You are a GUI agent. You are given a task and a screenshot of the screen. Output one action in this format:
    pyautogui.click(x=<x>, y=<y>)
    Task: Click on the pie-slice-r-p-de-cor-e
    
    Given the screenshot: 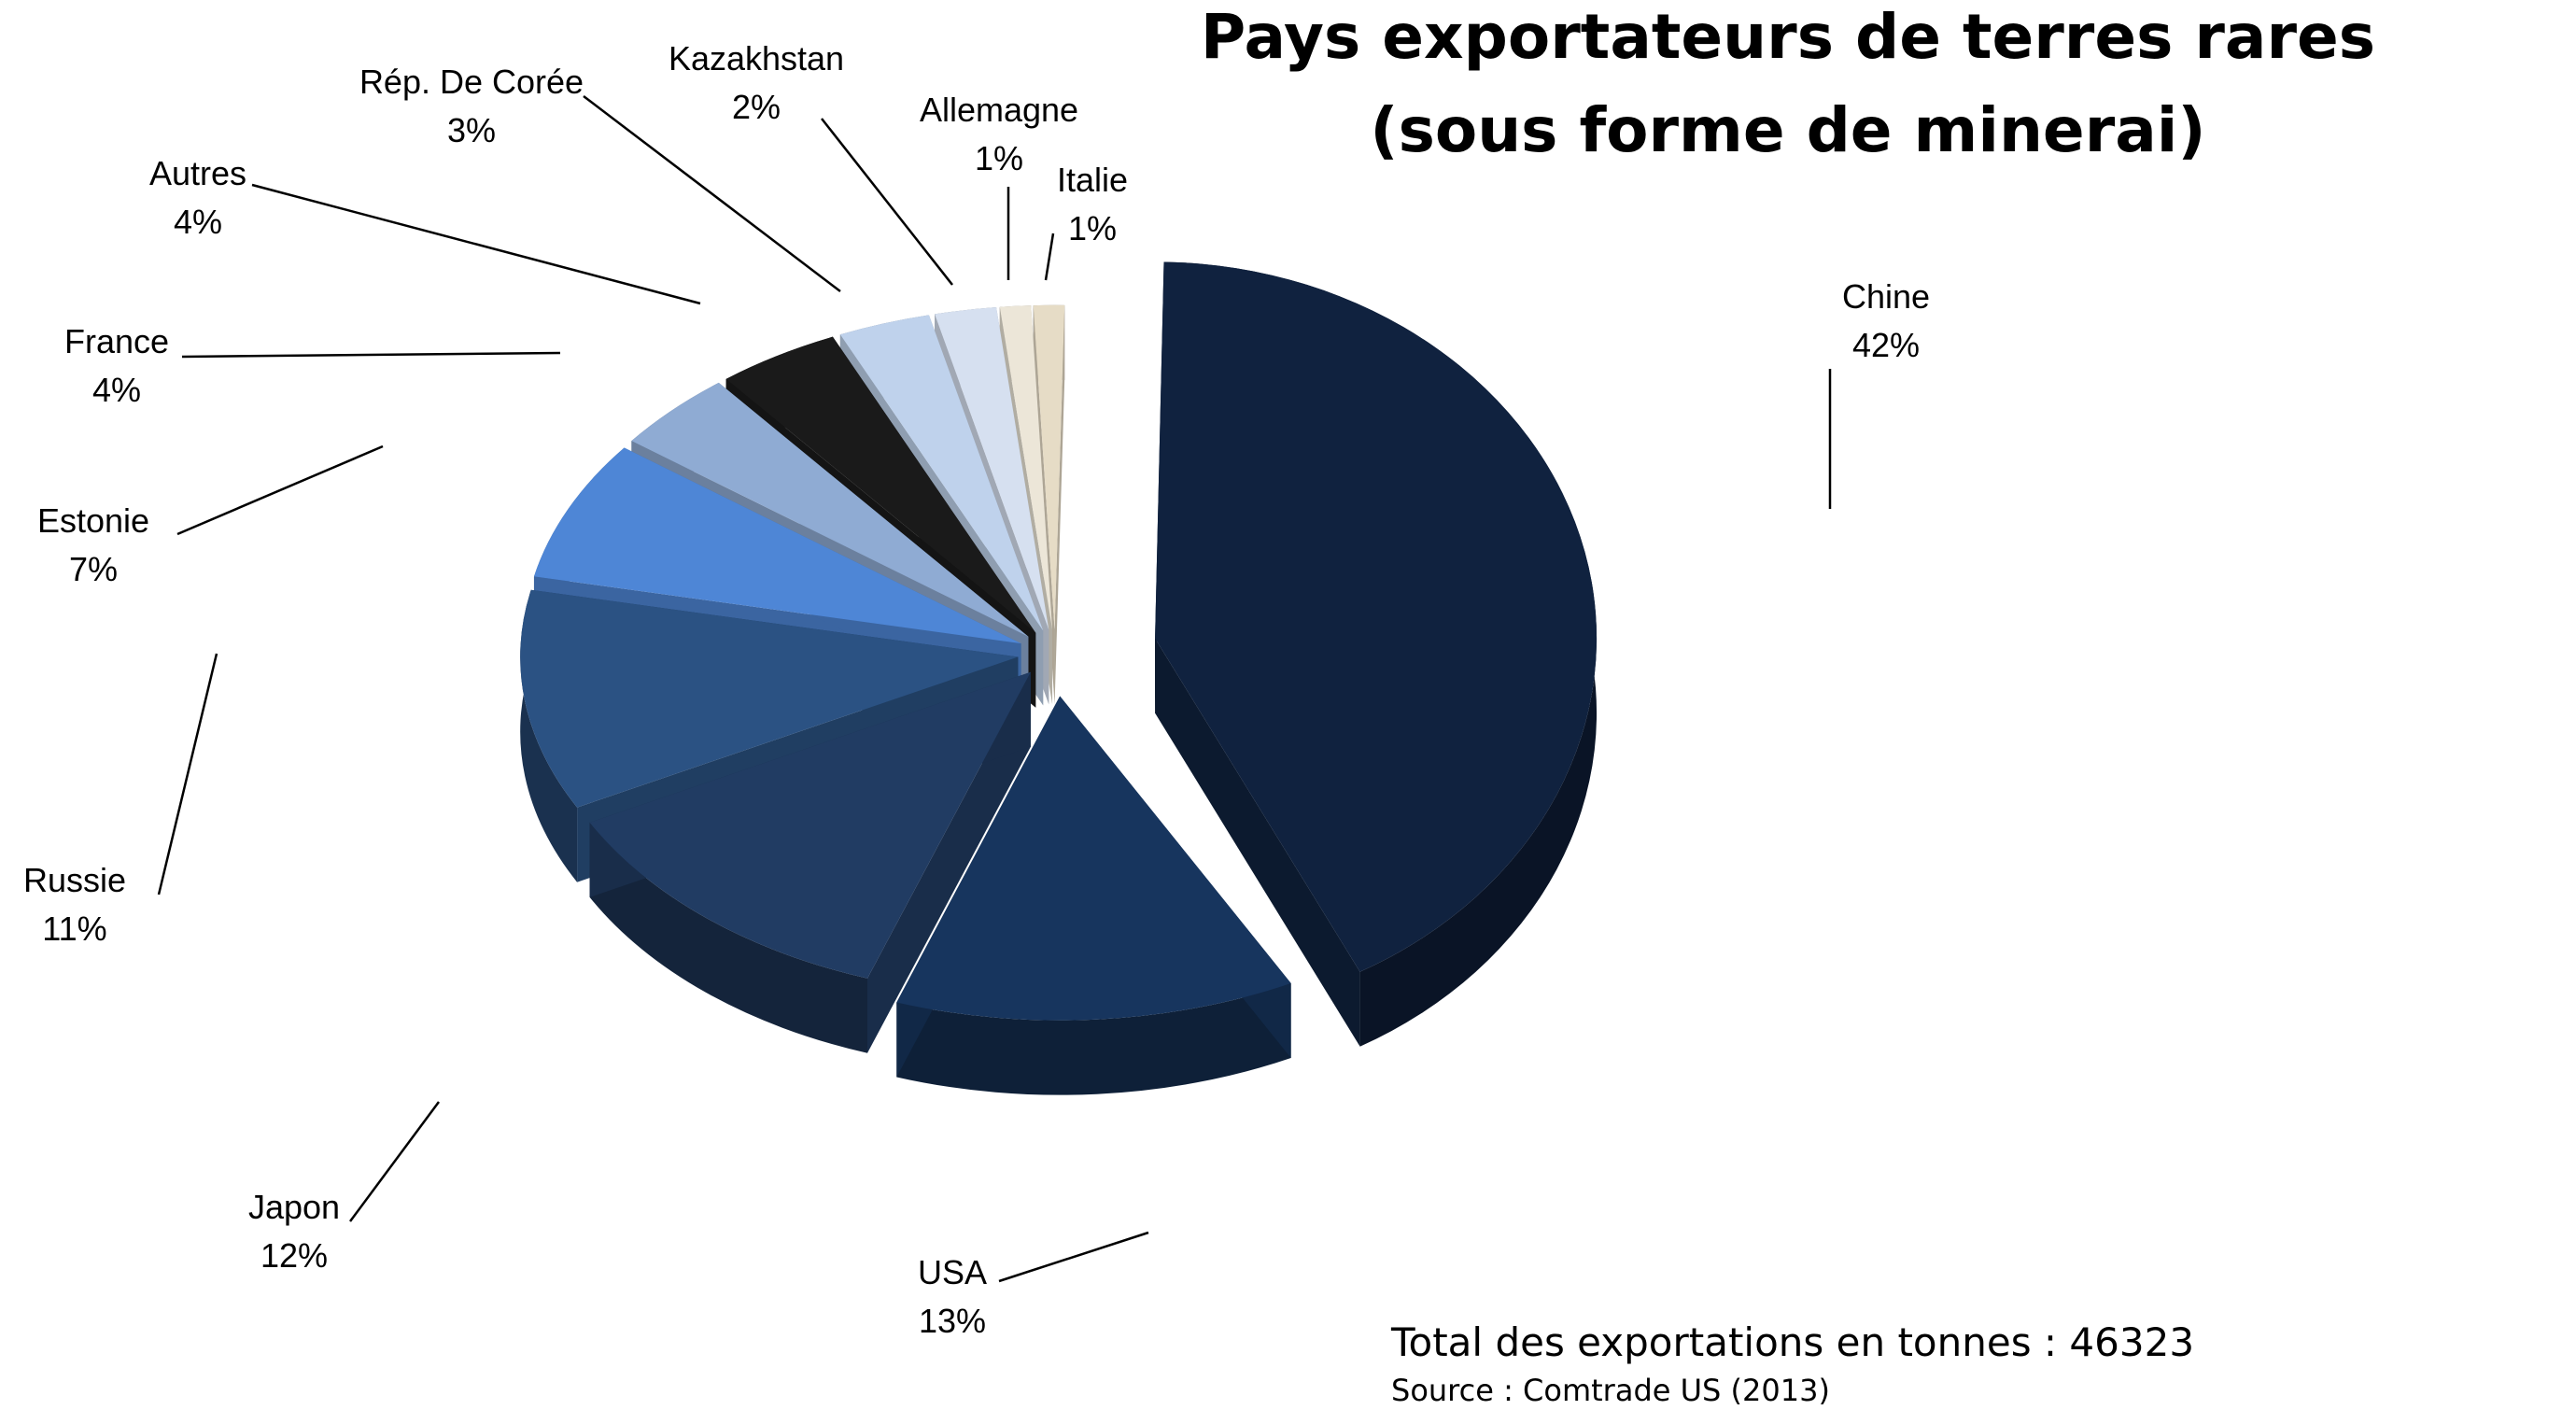 What is the action you would take?
    pyautogui.click(x=941, y=473)
    